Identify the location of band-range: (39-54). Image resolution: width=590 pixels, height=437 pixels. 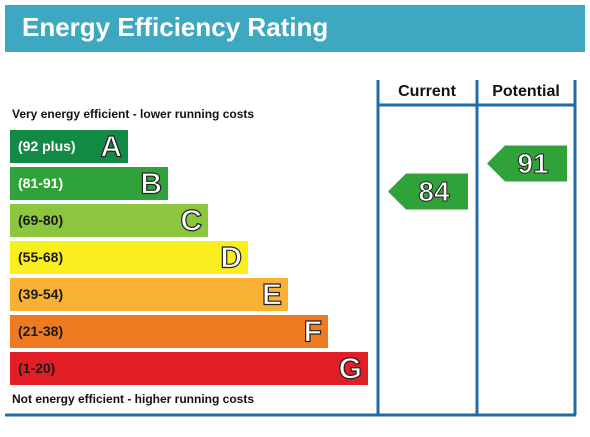
(40, 294).